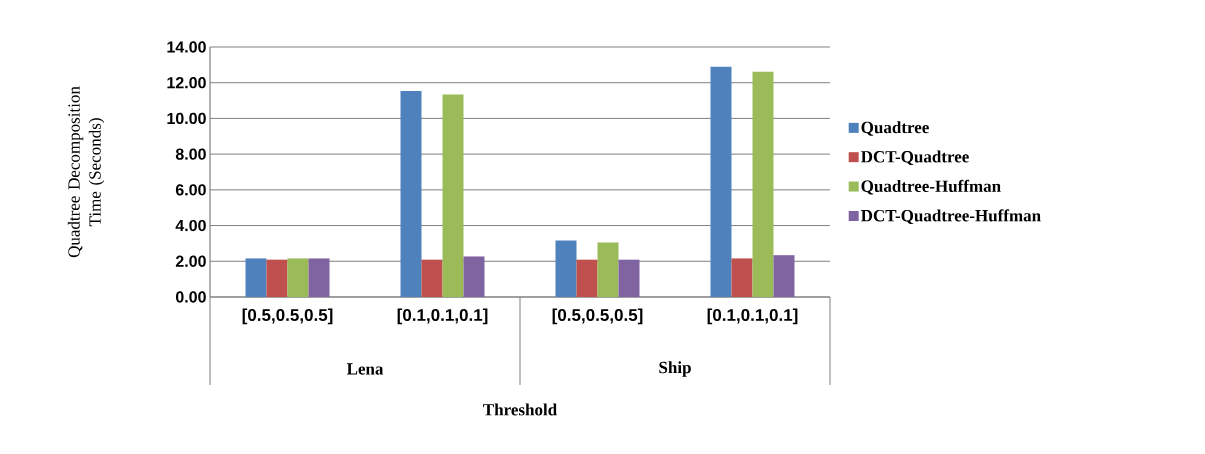 Image resolution: width=1205 pixels, height=454 pixels. I want to click on y-tick-label: 12.00, so click(186, 83).